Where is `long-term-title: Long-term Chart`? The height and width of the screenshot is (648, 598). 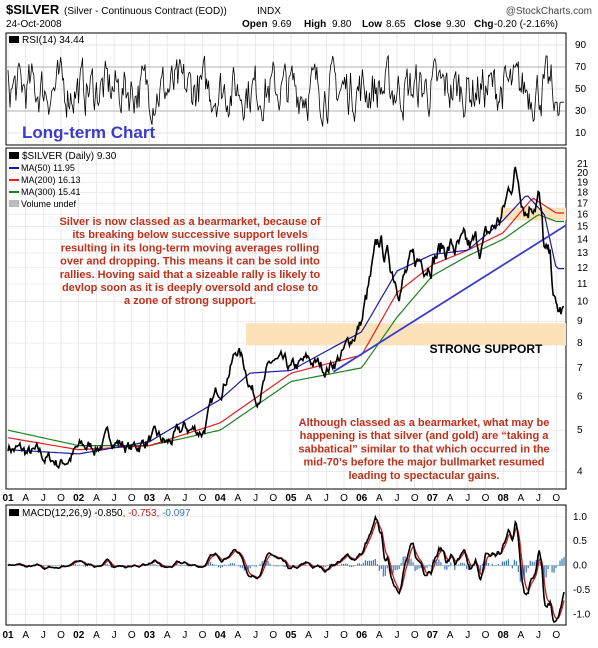
long-term-title: Long-term Chart is located at coordinates (89, 132).